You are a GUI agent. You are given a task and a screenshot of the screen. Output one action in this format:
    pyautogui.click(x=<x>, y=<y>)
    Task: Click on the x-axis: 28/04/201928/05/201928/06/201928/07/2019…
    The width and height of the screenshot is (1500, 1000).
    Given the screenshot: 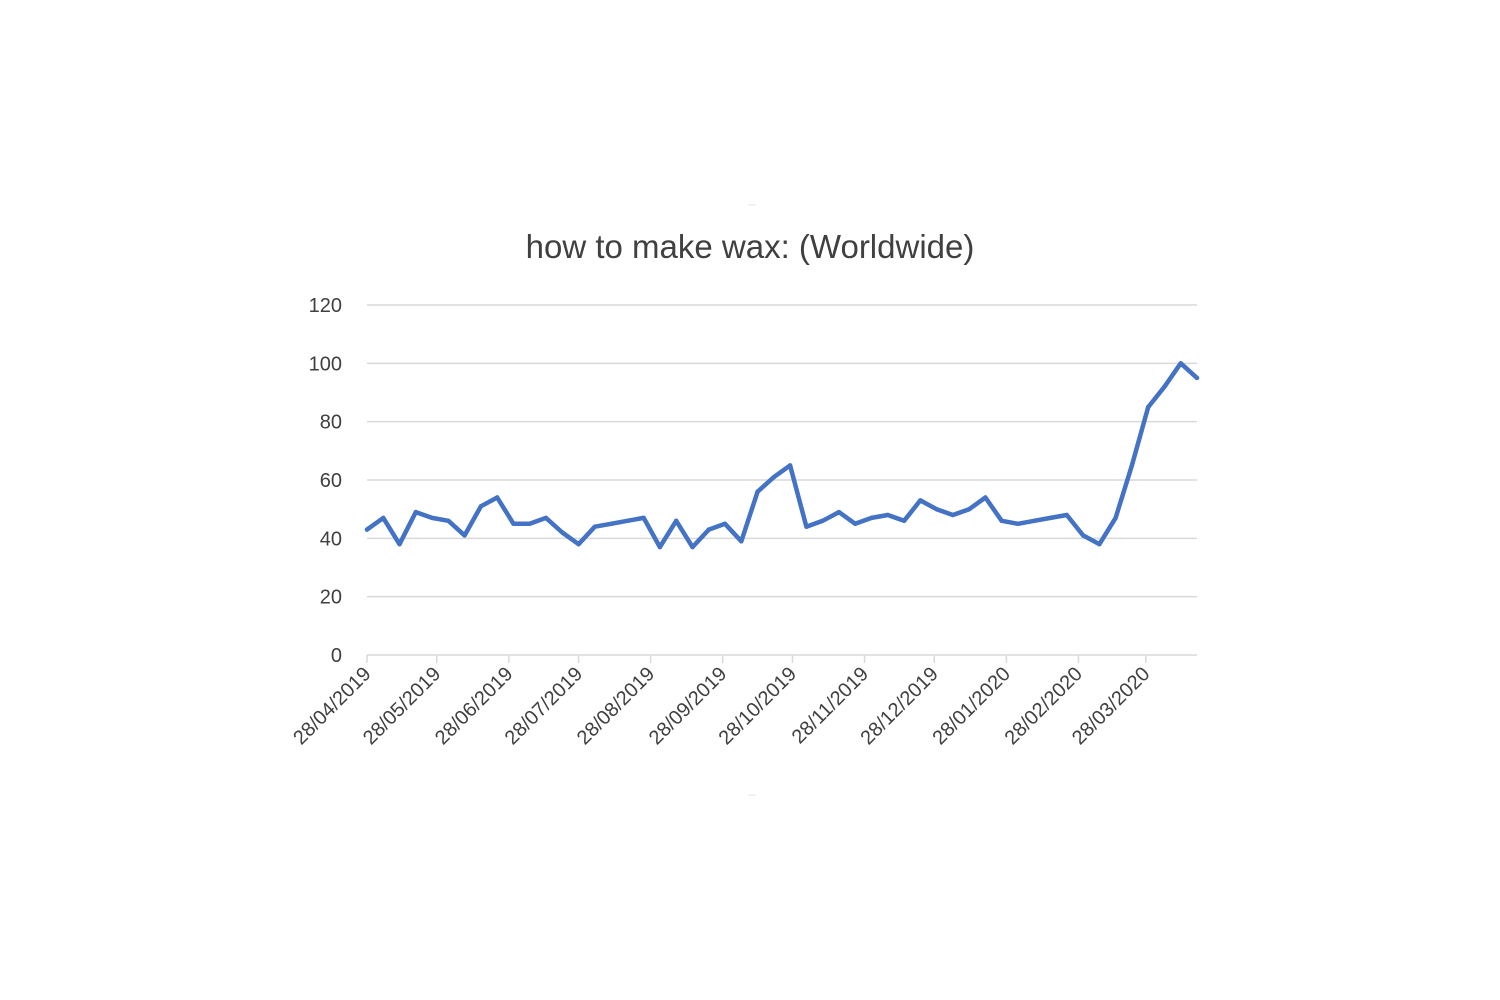 What is the action you would take?
    pyautogui.click(x=743, y=701)
    